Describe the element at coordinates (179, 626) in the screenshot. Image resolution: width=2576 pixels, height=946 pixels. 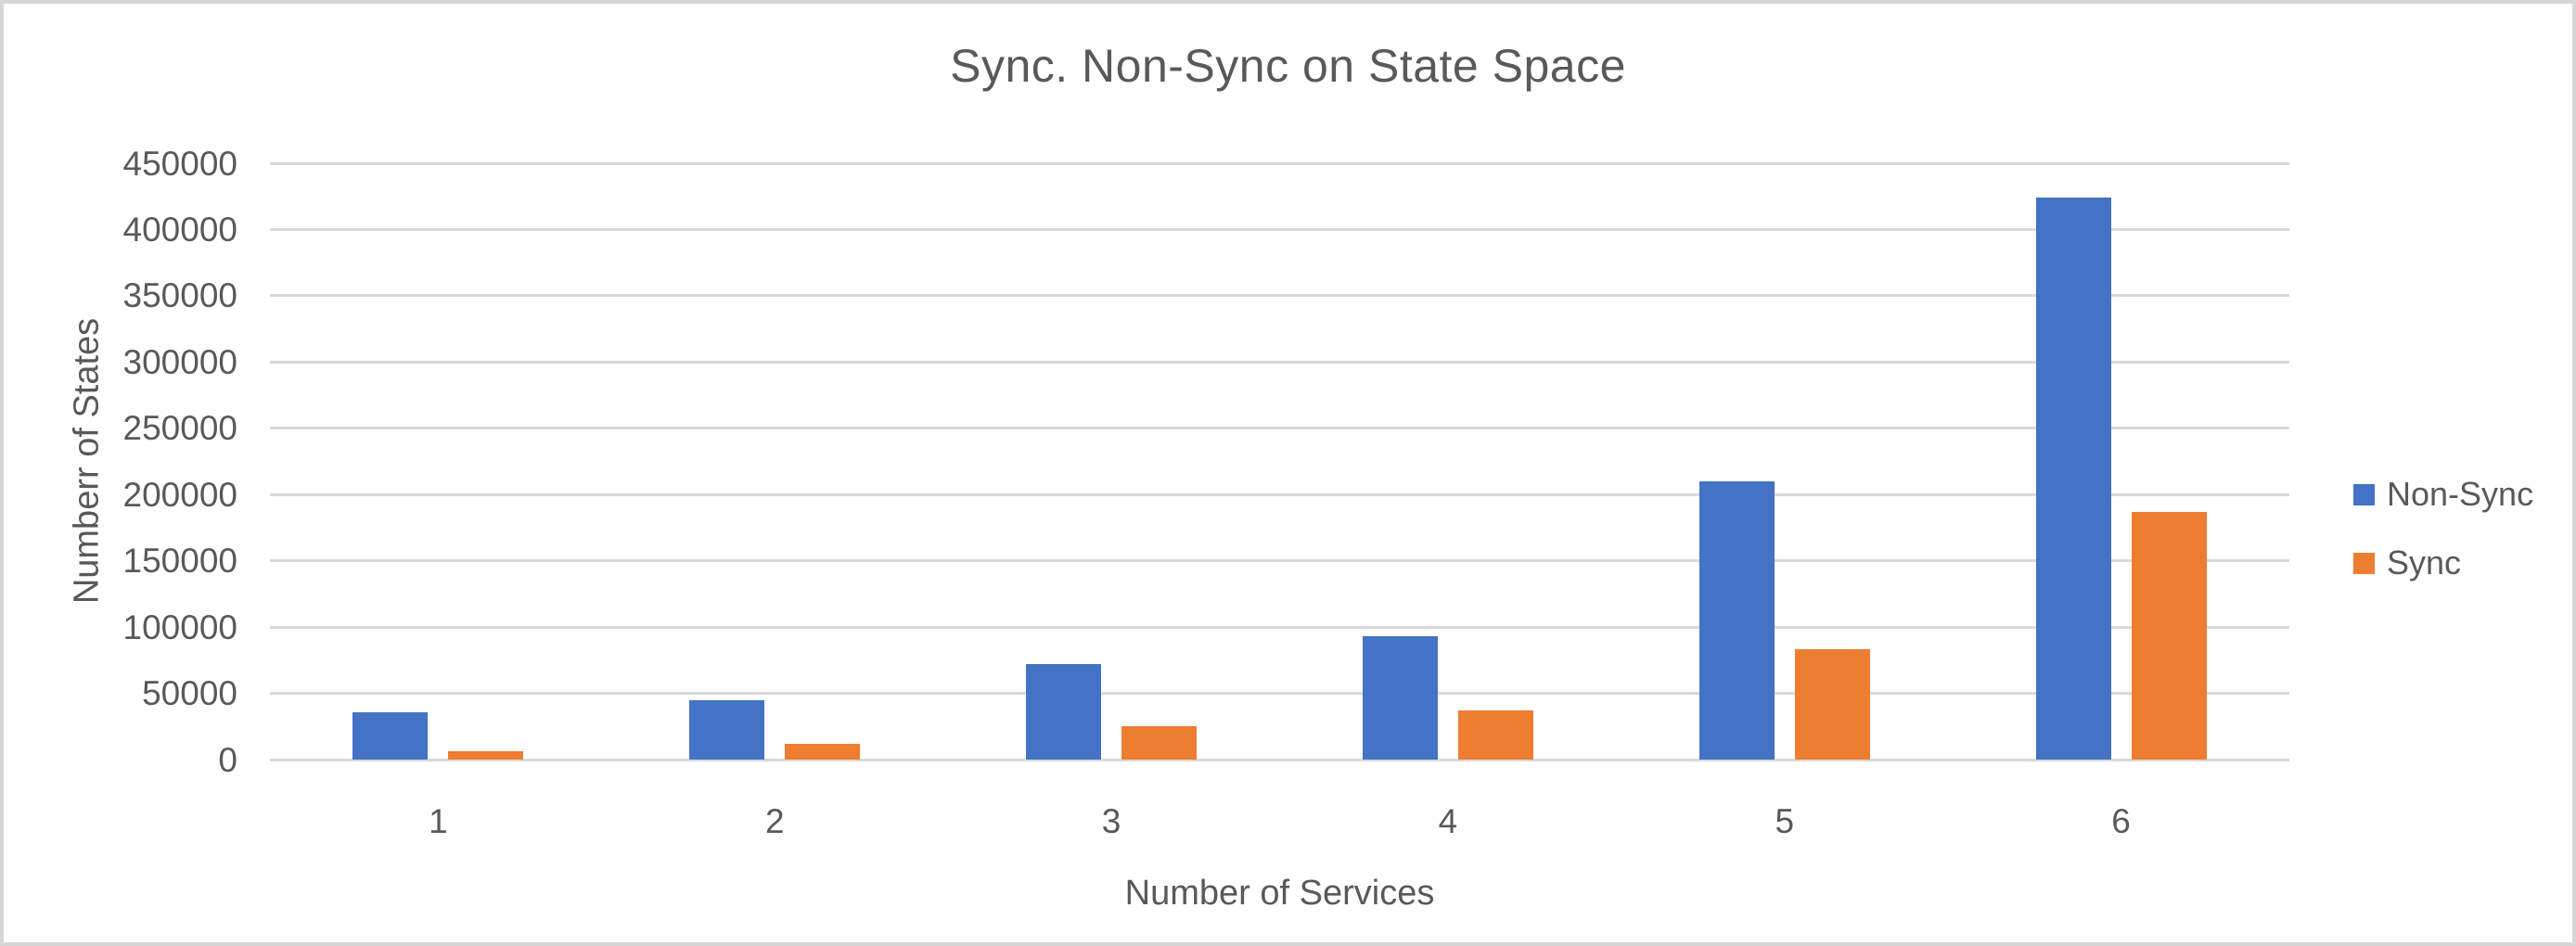
I see `y-tick-label: 100000` at that location.